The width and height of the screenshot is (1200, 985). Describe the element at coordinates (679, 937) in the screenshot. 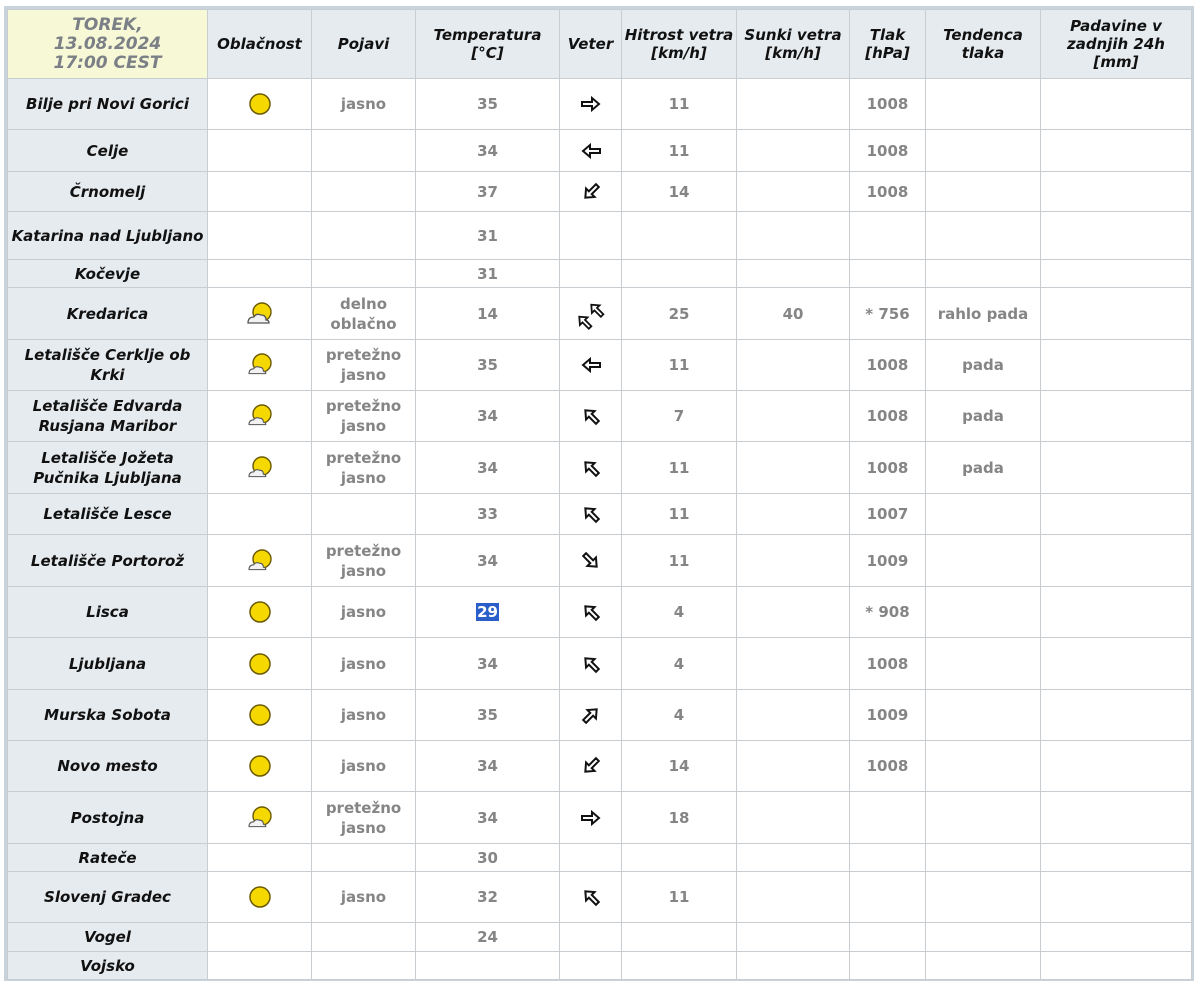

I see `wind-speed-cell` at that location.